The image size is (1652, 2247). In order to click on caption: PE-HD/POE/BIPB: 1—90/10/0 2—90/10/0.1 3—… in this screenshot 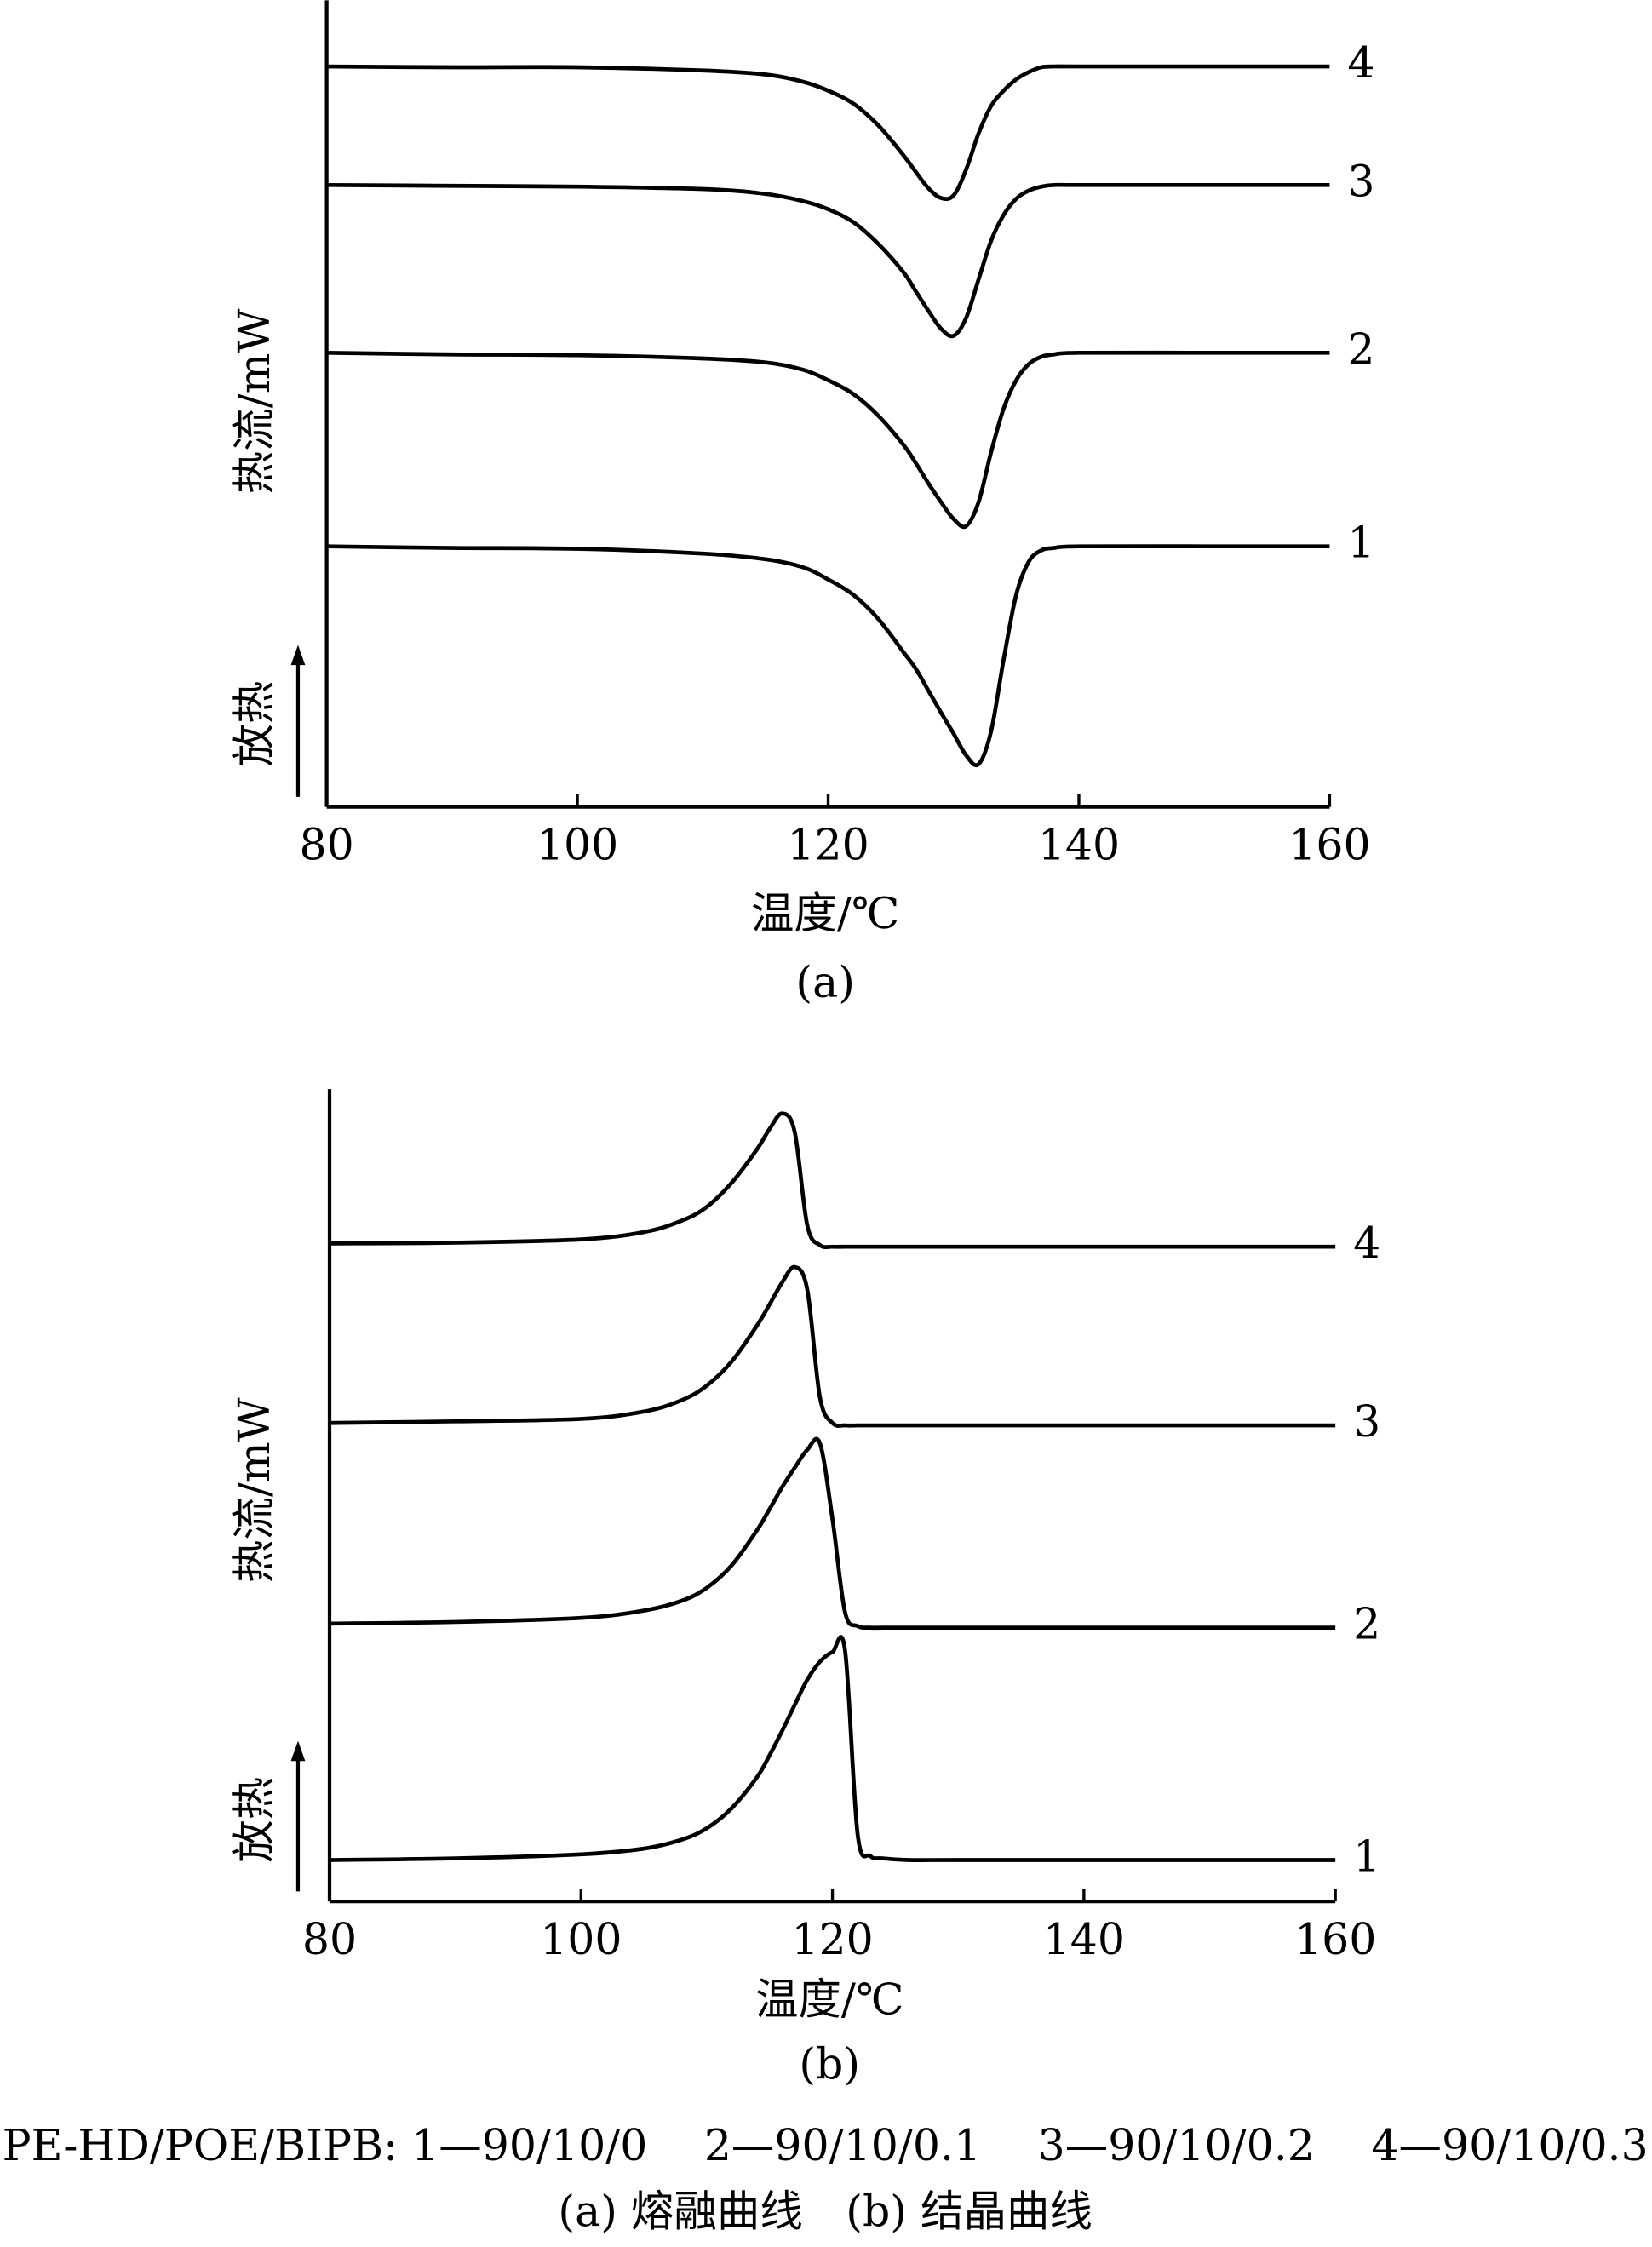, I will do `click(826, 2145)`.